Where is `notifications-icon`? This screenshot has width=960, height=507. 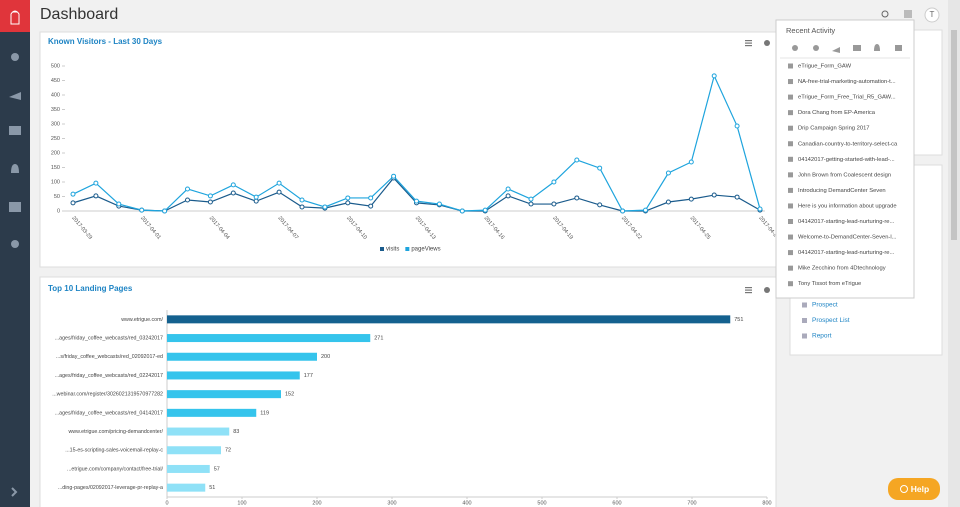 notifications-icon is located at coordinates (908, 14).